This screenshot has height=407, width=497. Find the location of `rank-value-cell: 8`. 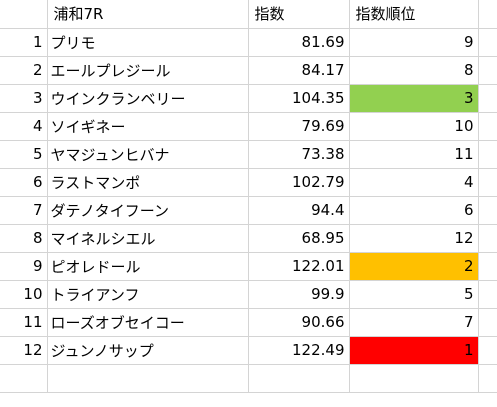

rank-value-cell: 8 is located at coordinates (414, 70).